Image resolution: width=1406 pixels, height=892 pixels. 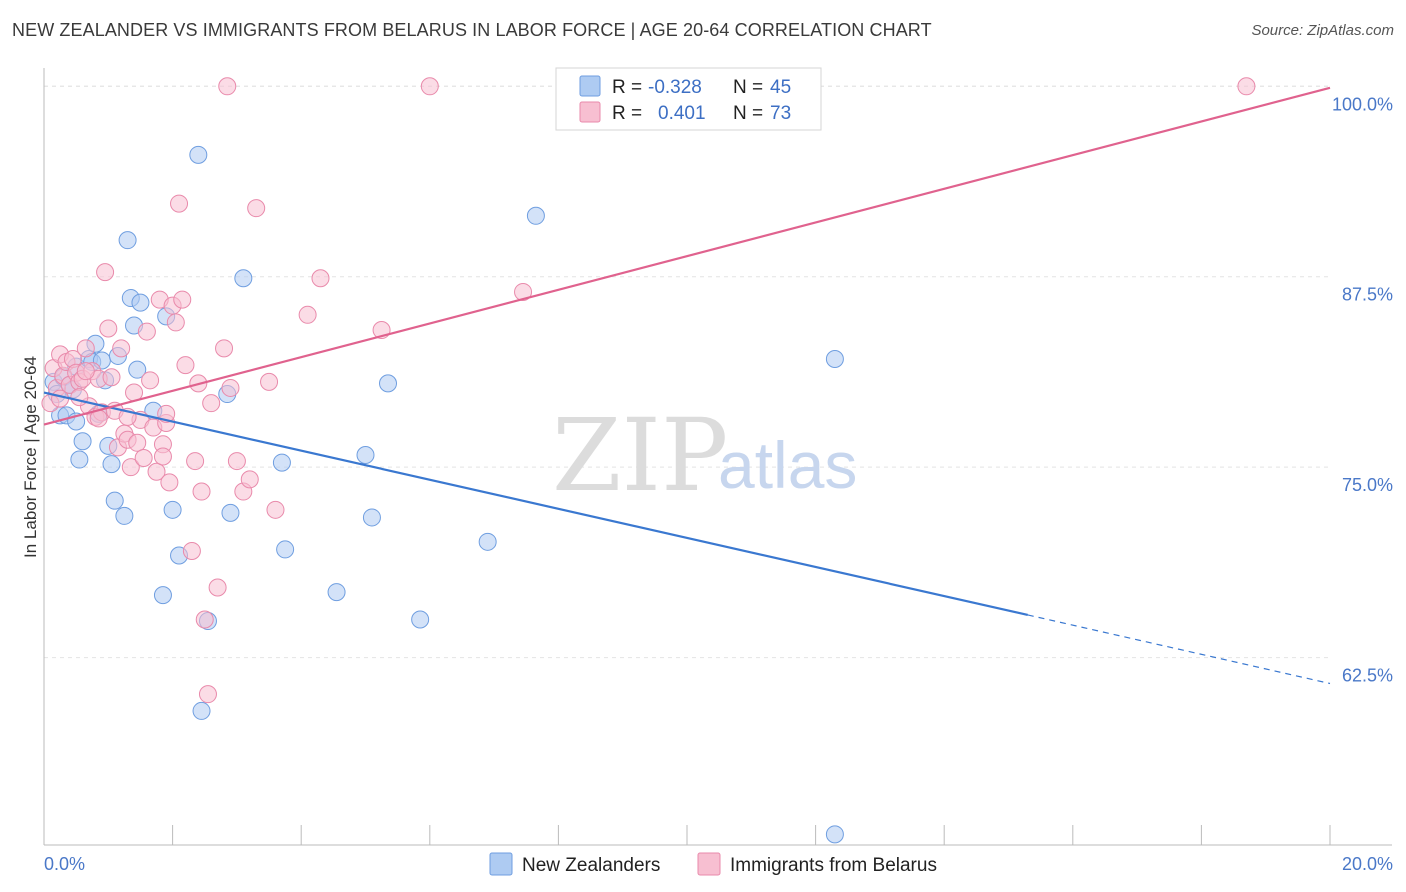 What do you see at coordinates (590, 86) in the screenshot?
I see `legend-swatch-new-zealanders` at bounding box center [590, 86].